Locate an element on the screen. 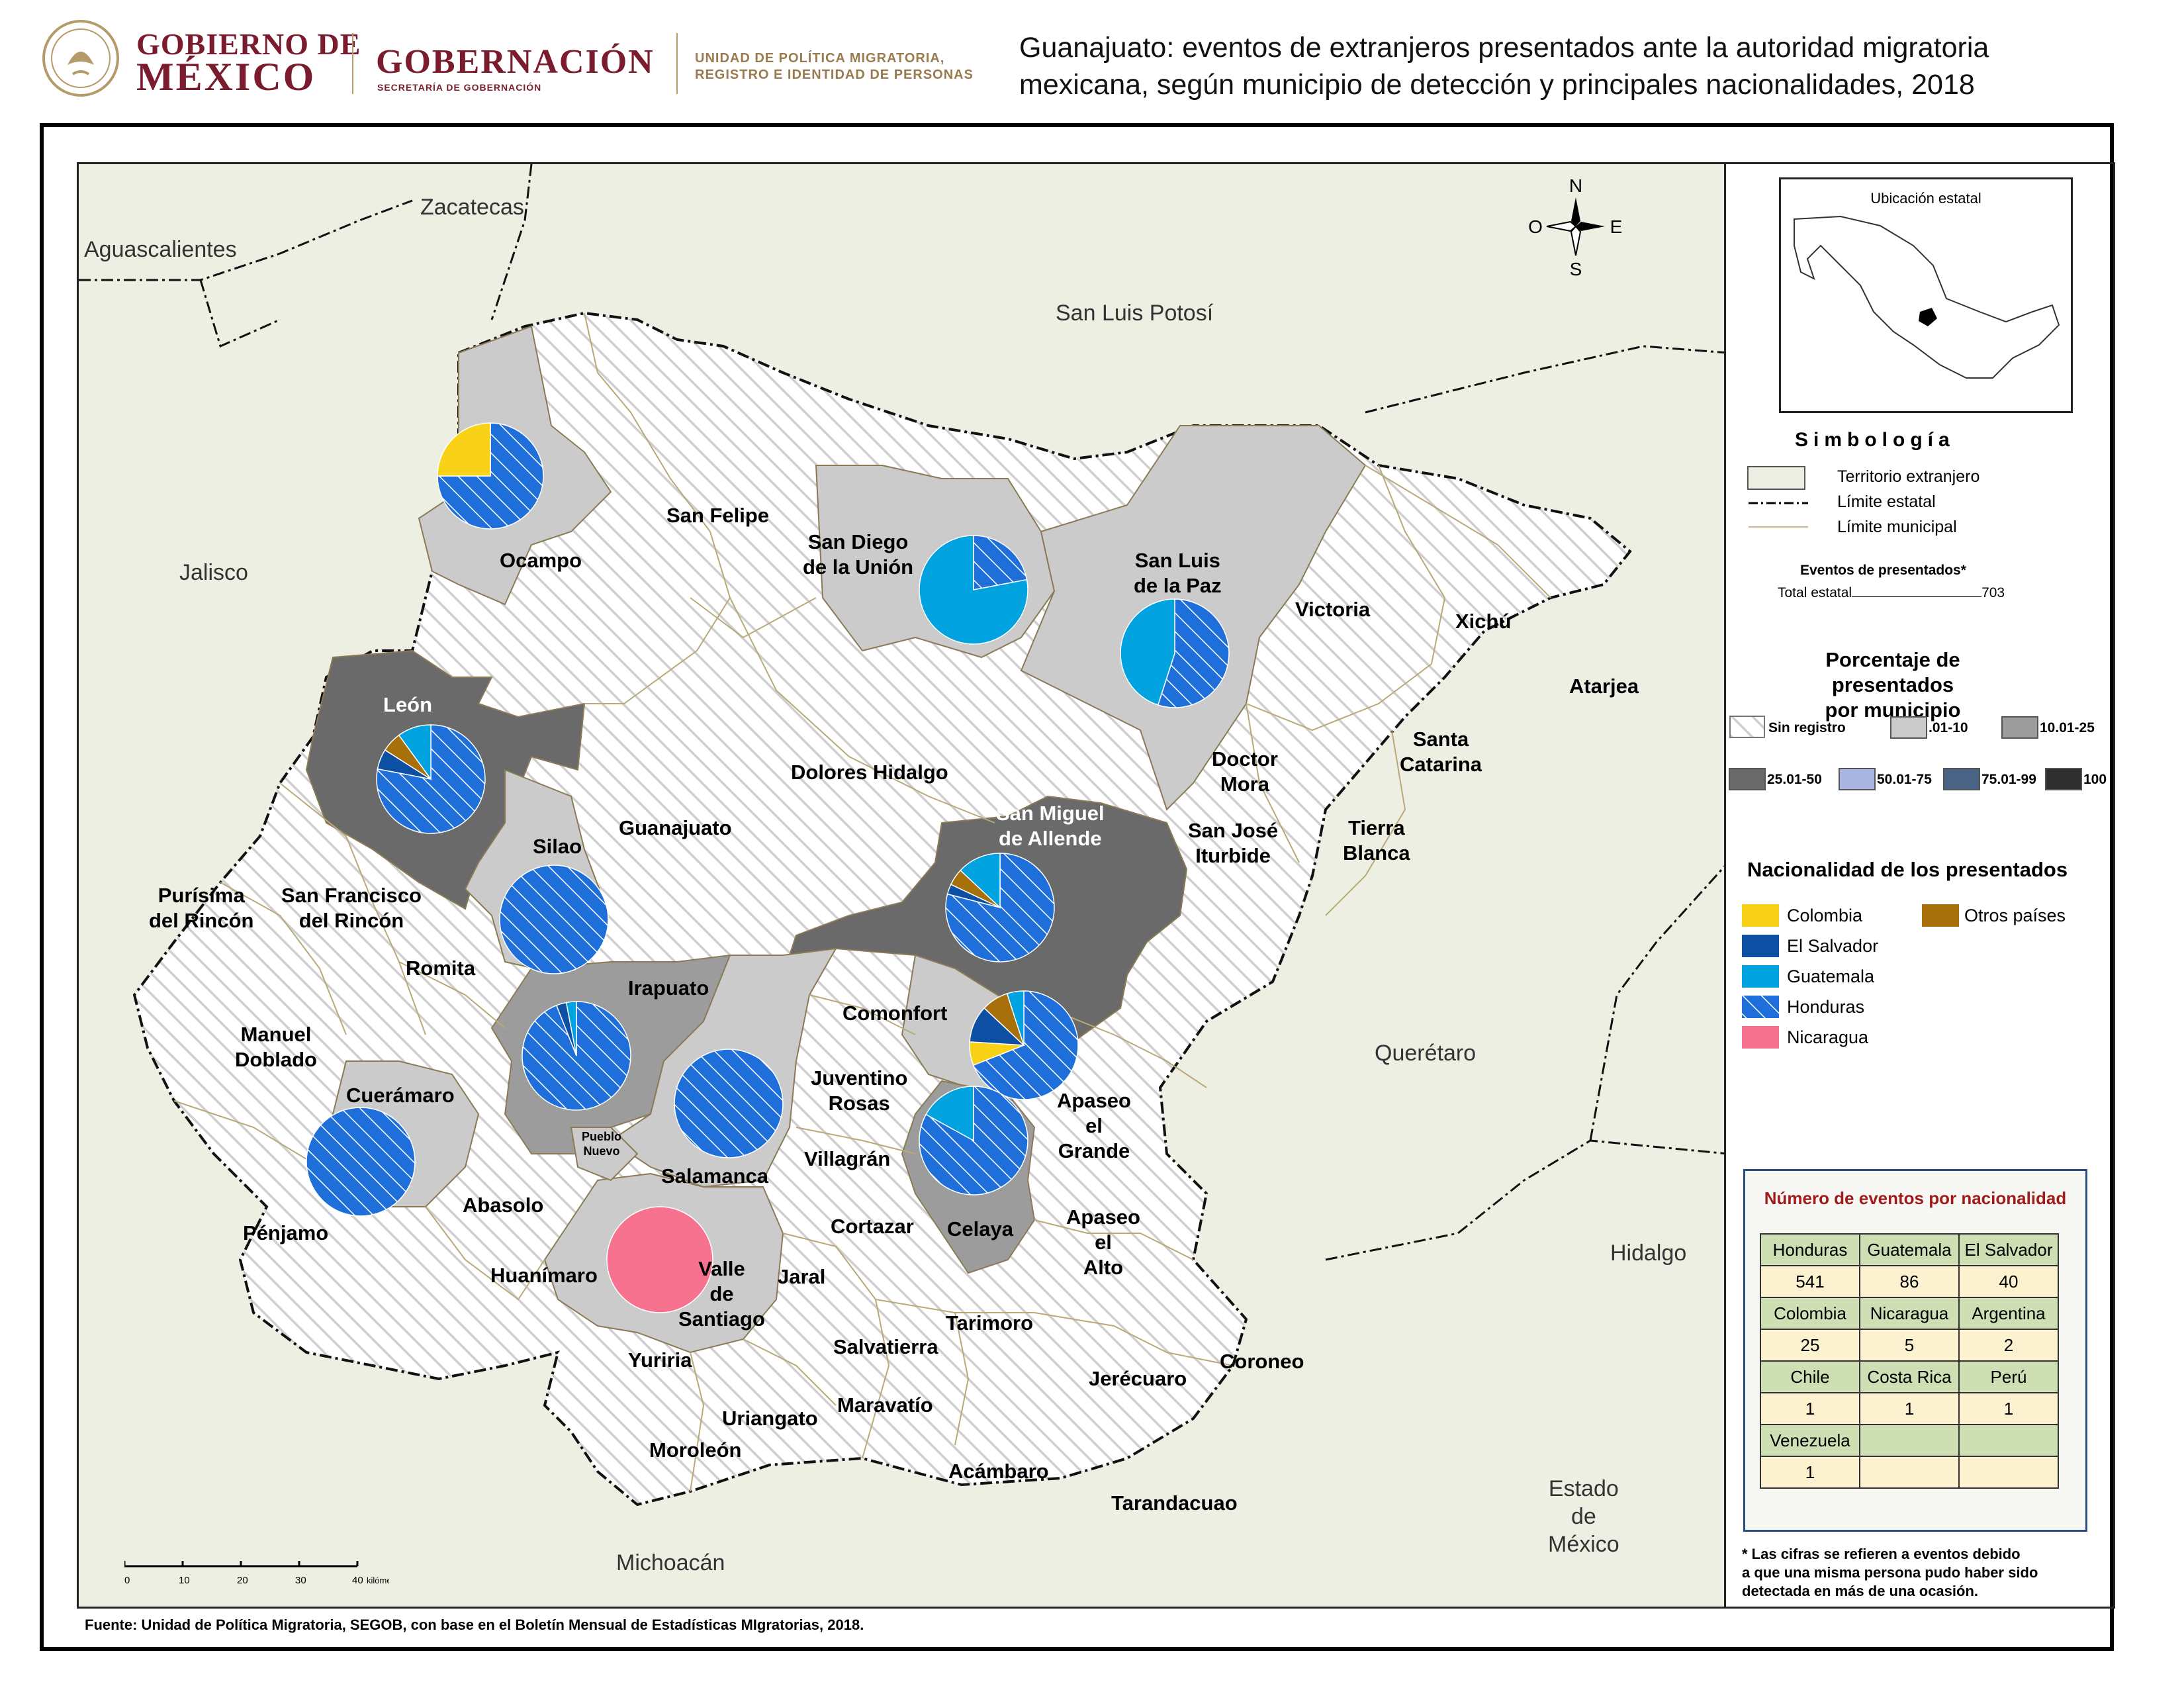 The height and width of the screenshot is (1688, 2184). label-line: Rosas is located at coordinates (859, 1103).